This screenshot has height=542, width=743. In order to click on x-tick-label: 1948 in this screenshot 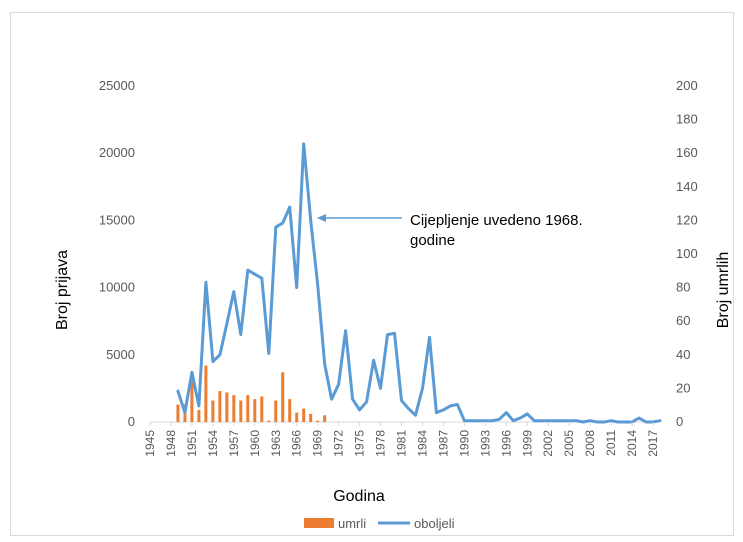, I will do `click(171, 443)`.